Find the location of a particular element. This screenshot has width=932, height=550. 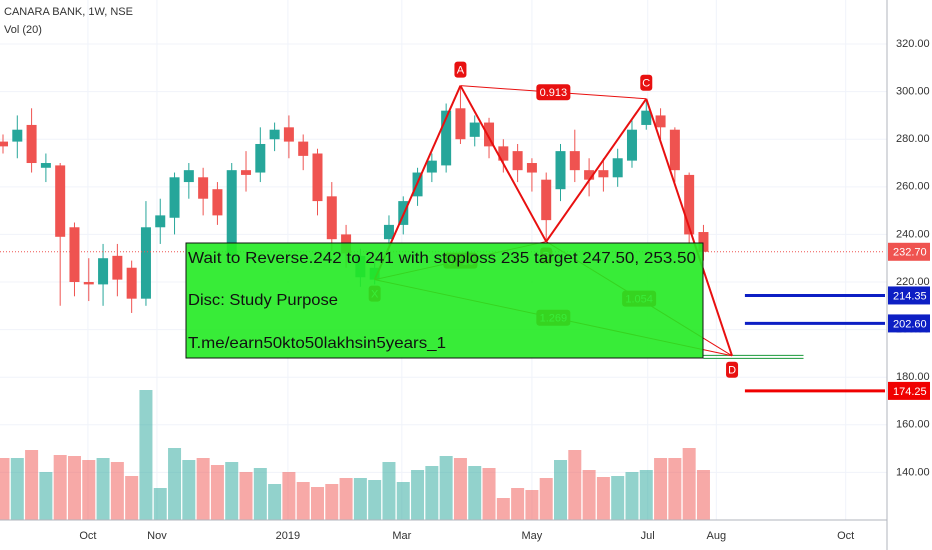

y-tick-label: 300.00 is located at coordinates (913, 92).